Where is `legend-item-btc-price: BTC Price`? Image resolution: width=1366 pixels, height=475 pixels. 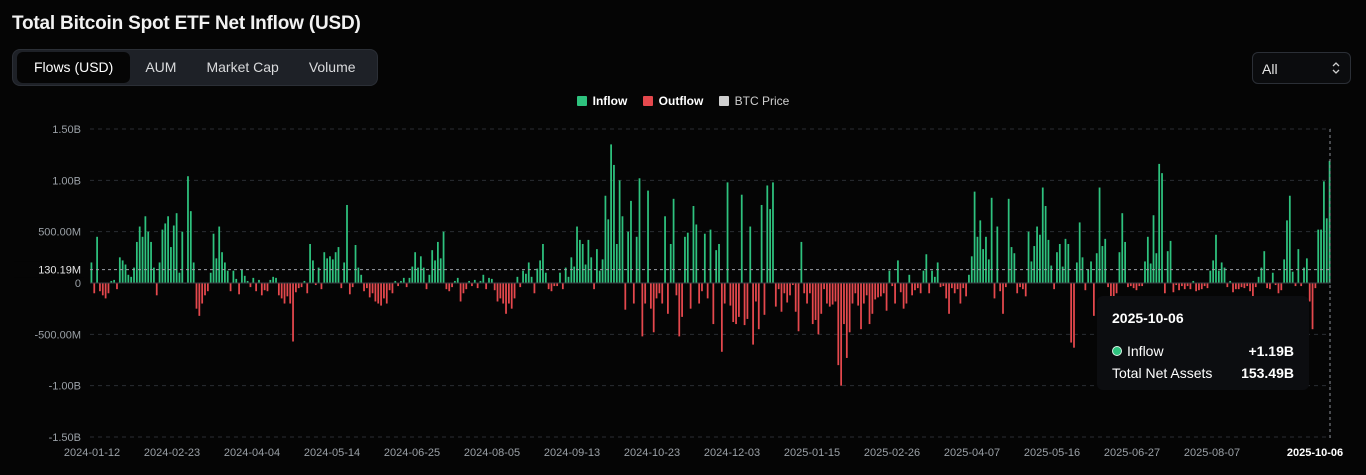 legend-item-btc-price: BTC Price is located at coordinates (753, 101).